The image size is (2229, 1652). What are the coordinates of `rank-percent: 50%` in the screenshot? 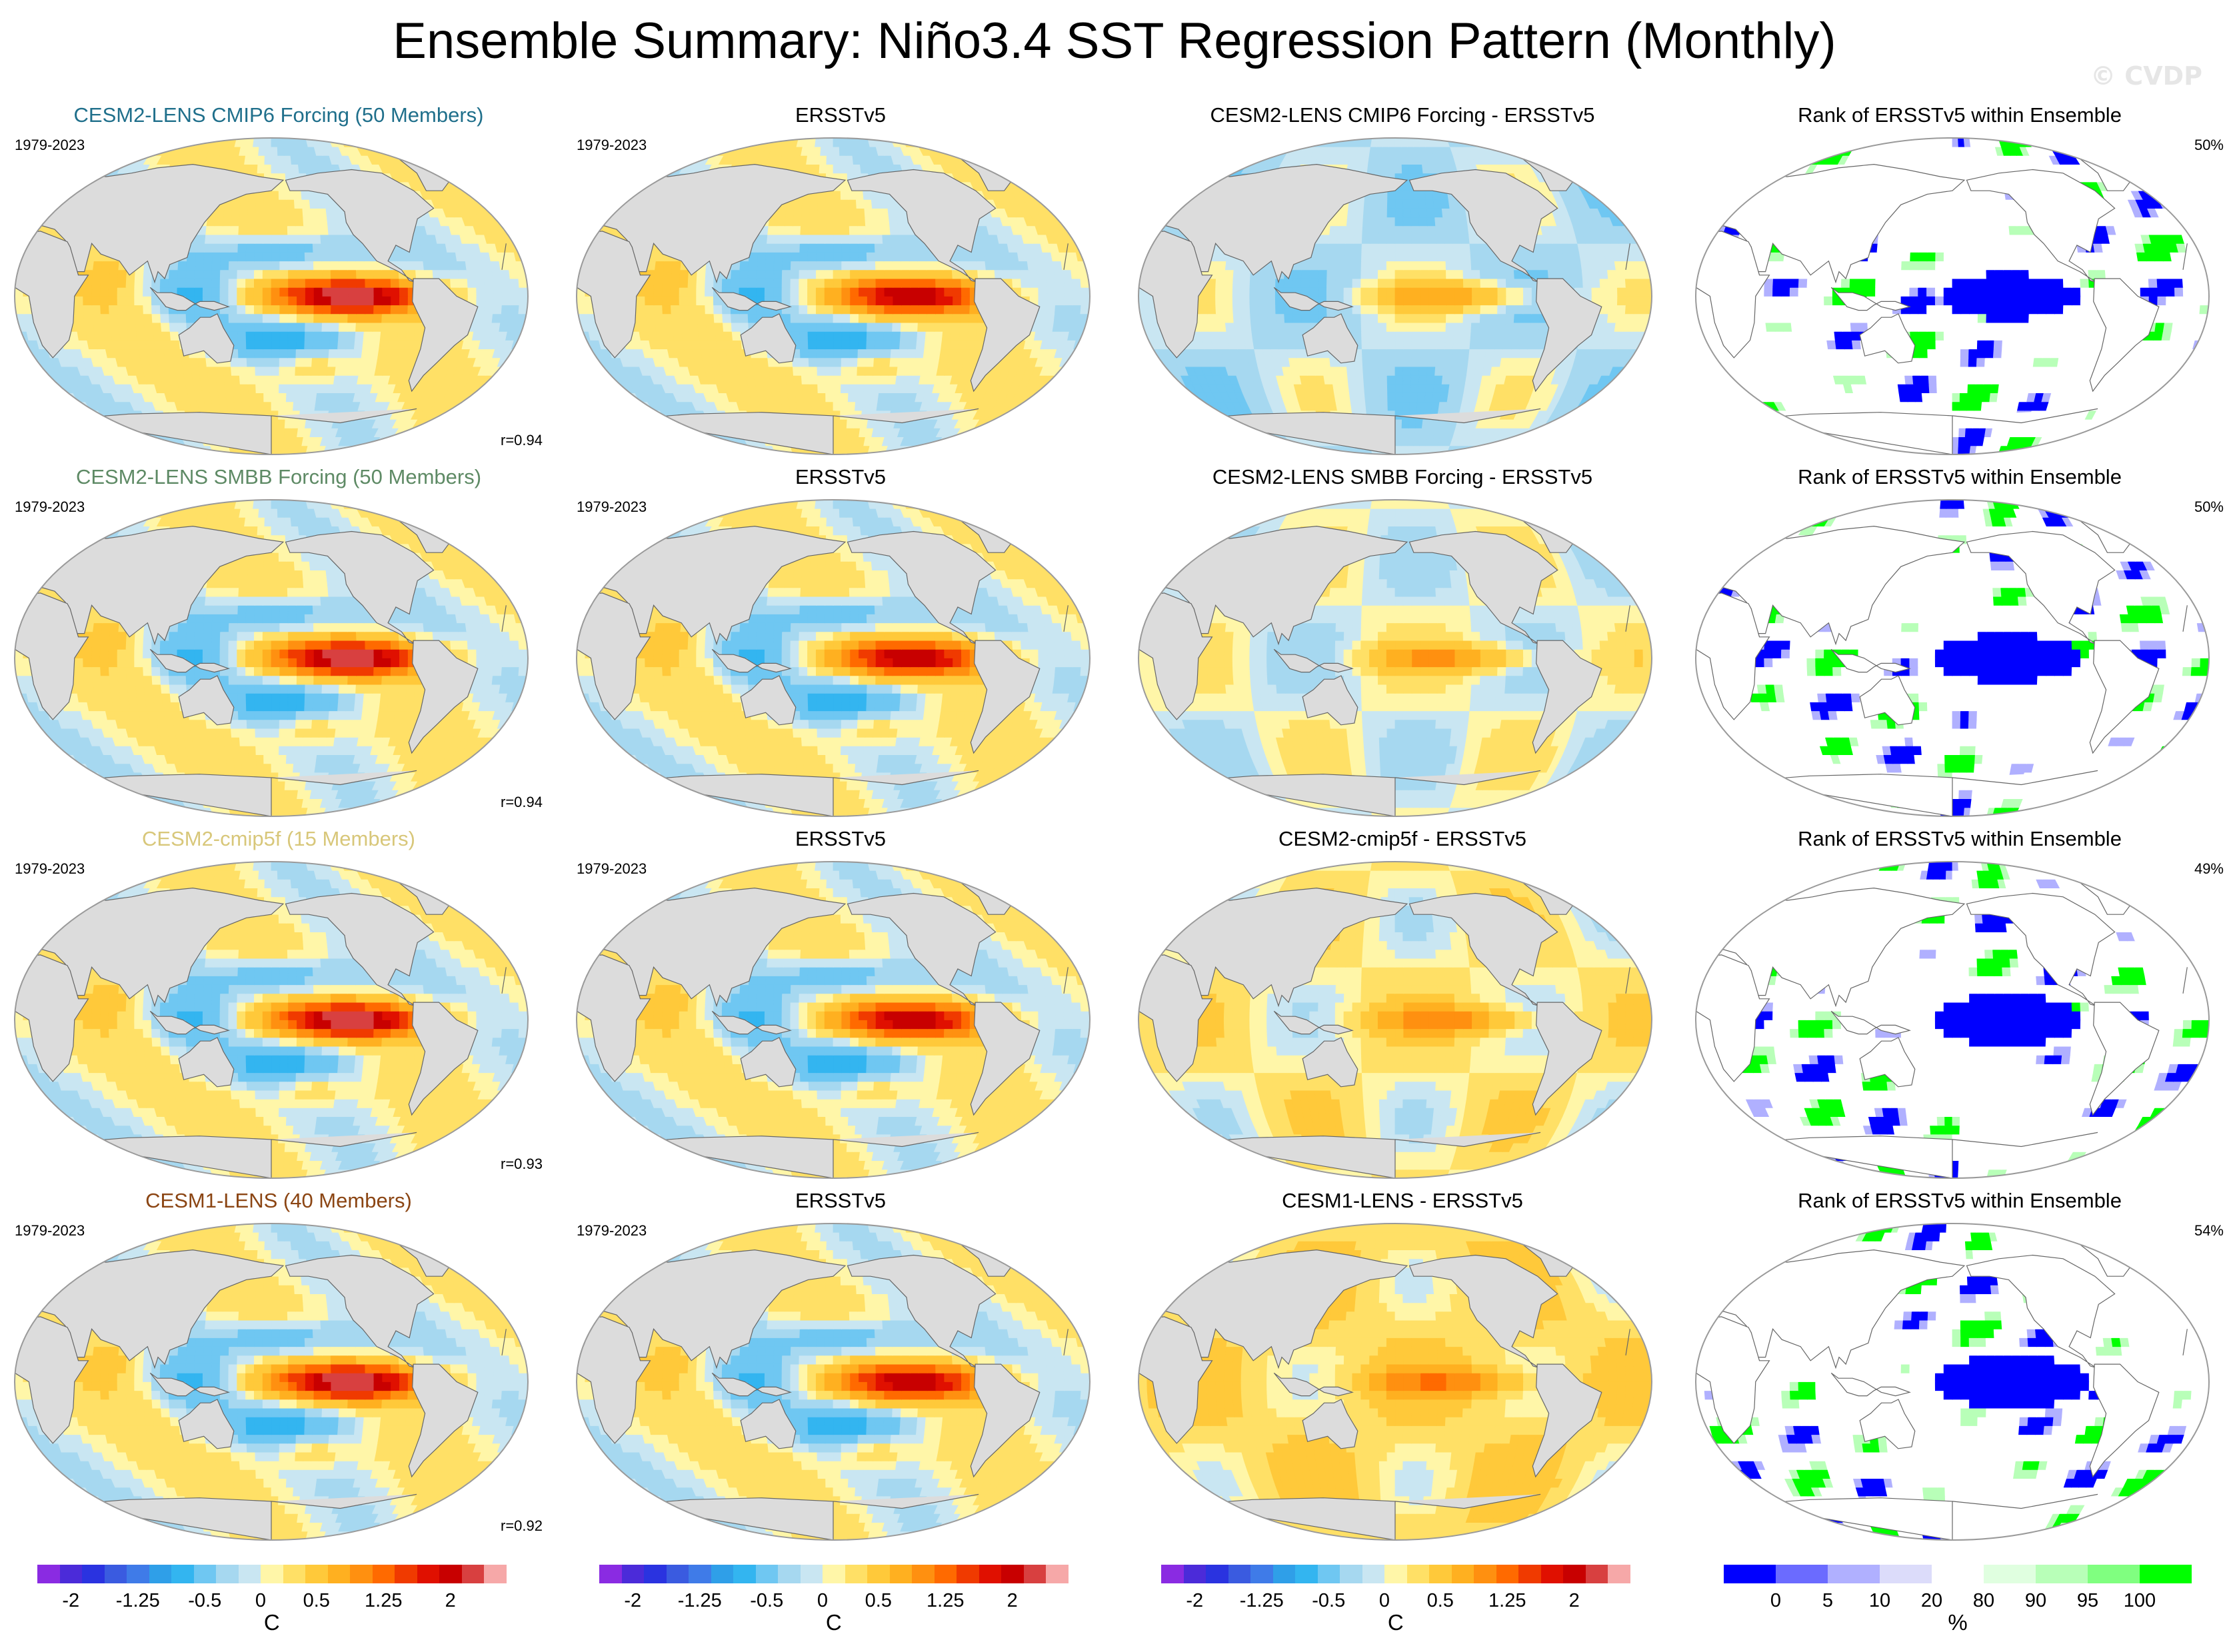 It's located at (2209, 145).